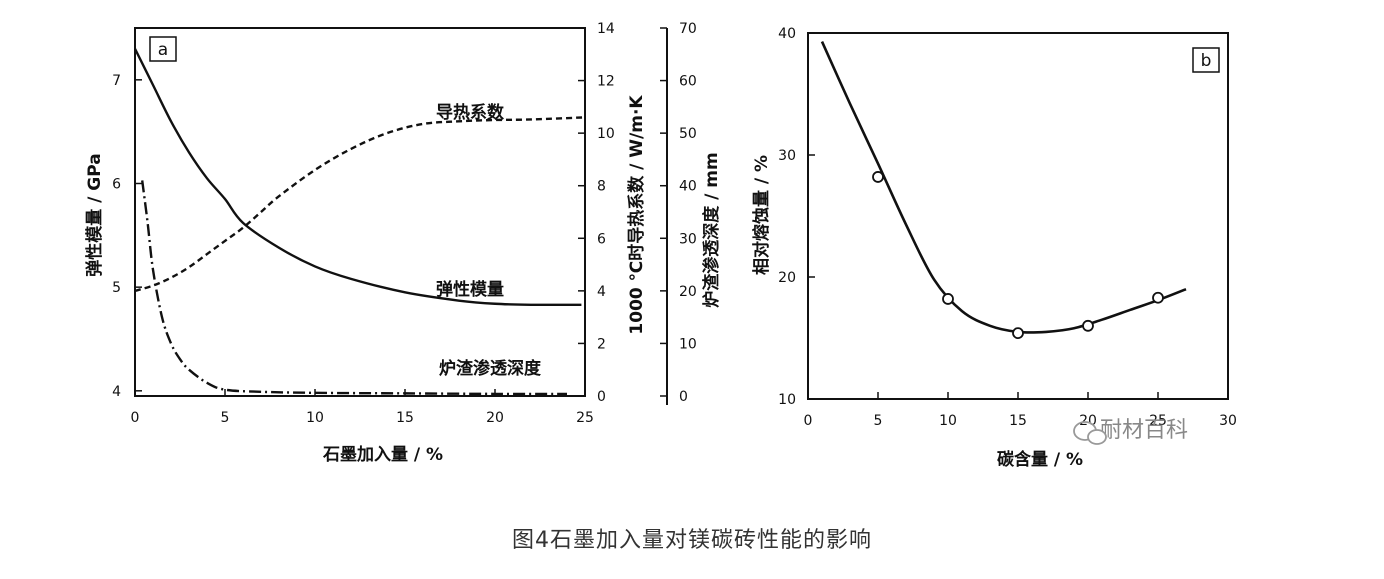  I want to click on right2-tick-label: 60, so click(688, 82).